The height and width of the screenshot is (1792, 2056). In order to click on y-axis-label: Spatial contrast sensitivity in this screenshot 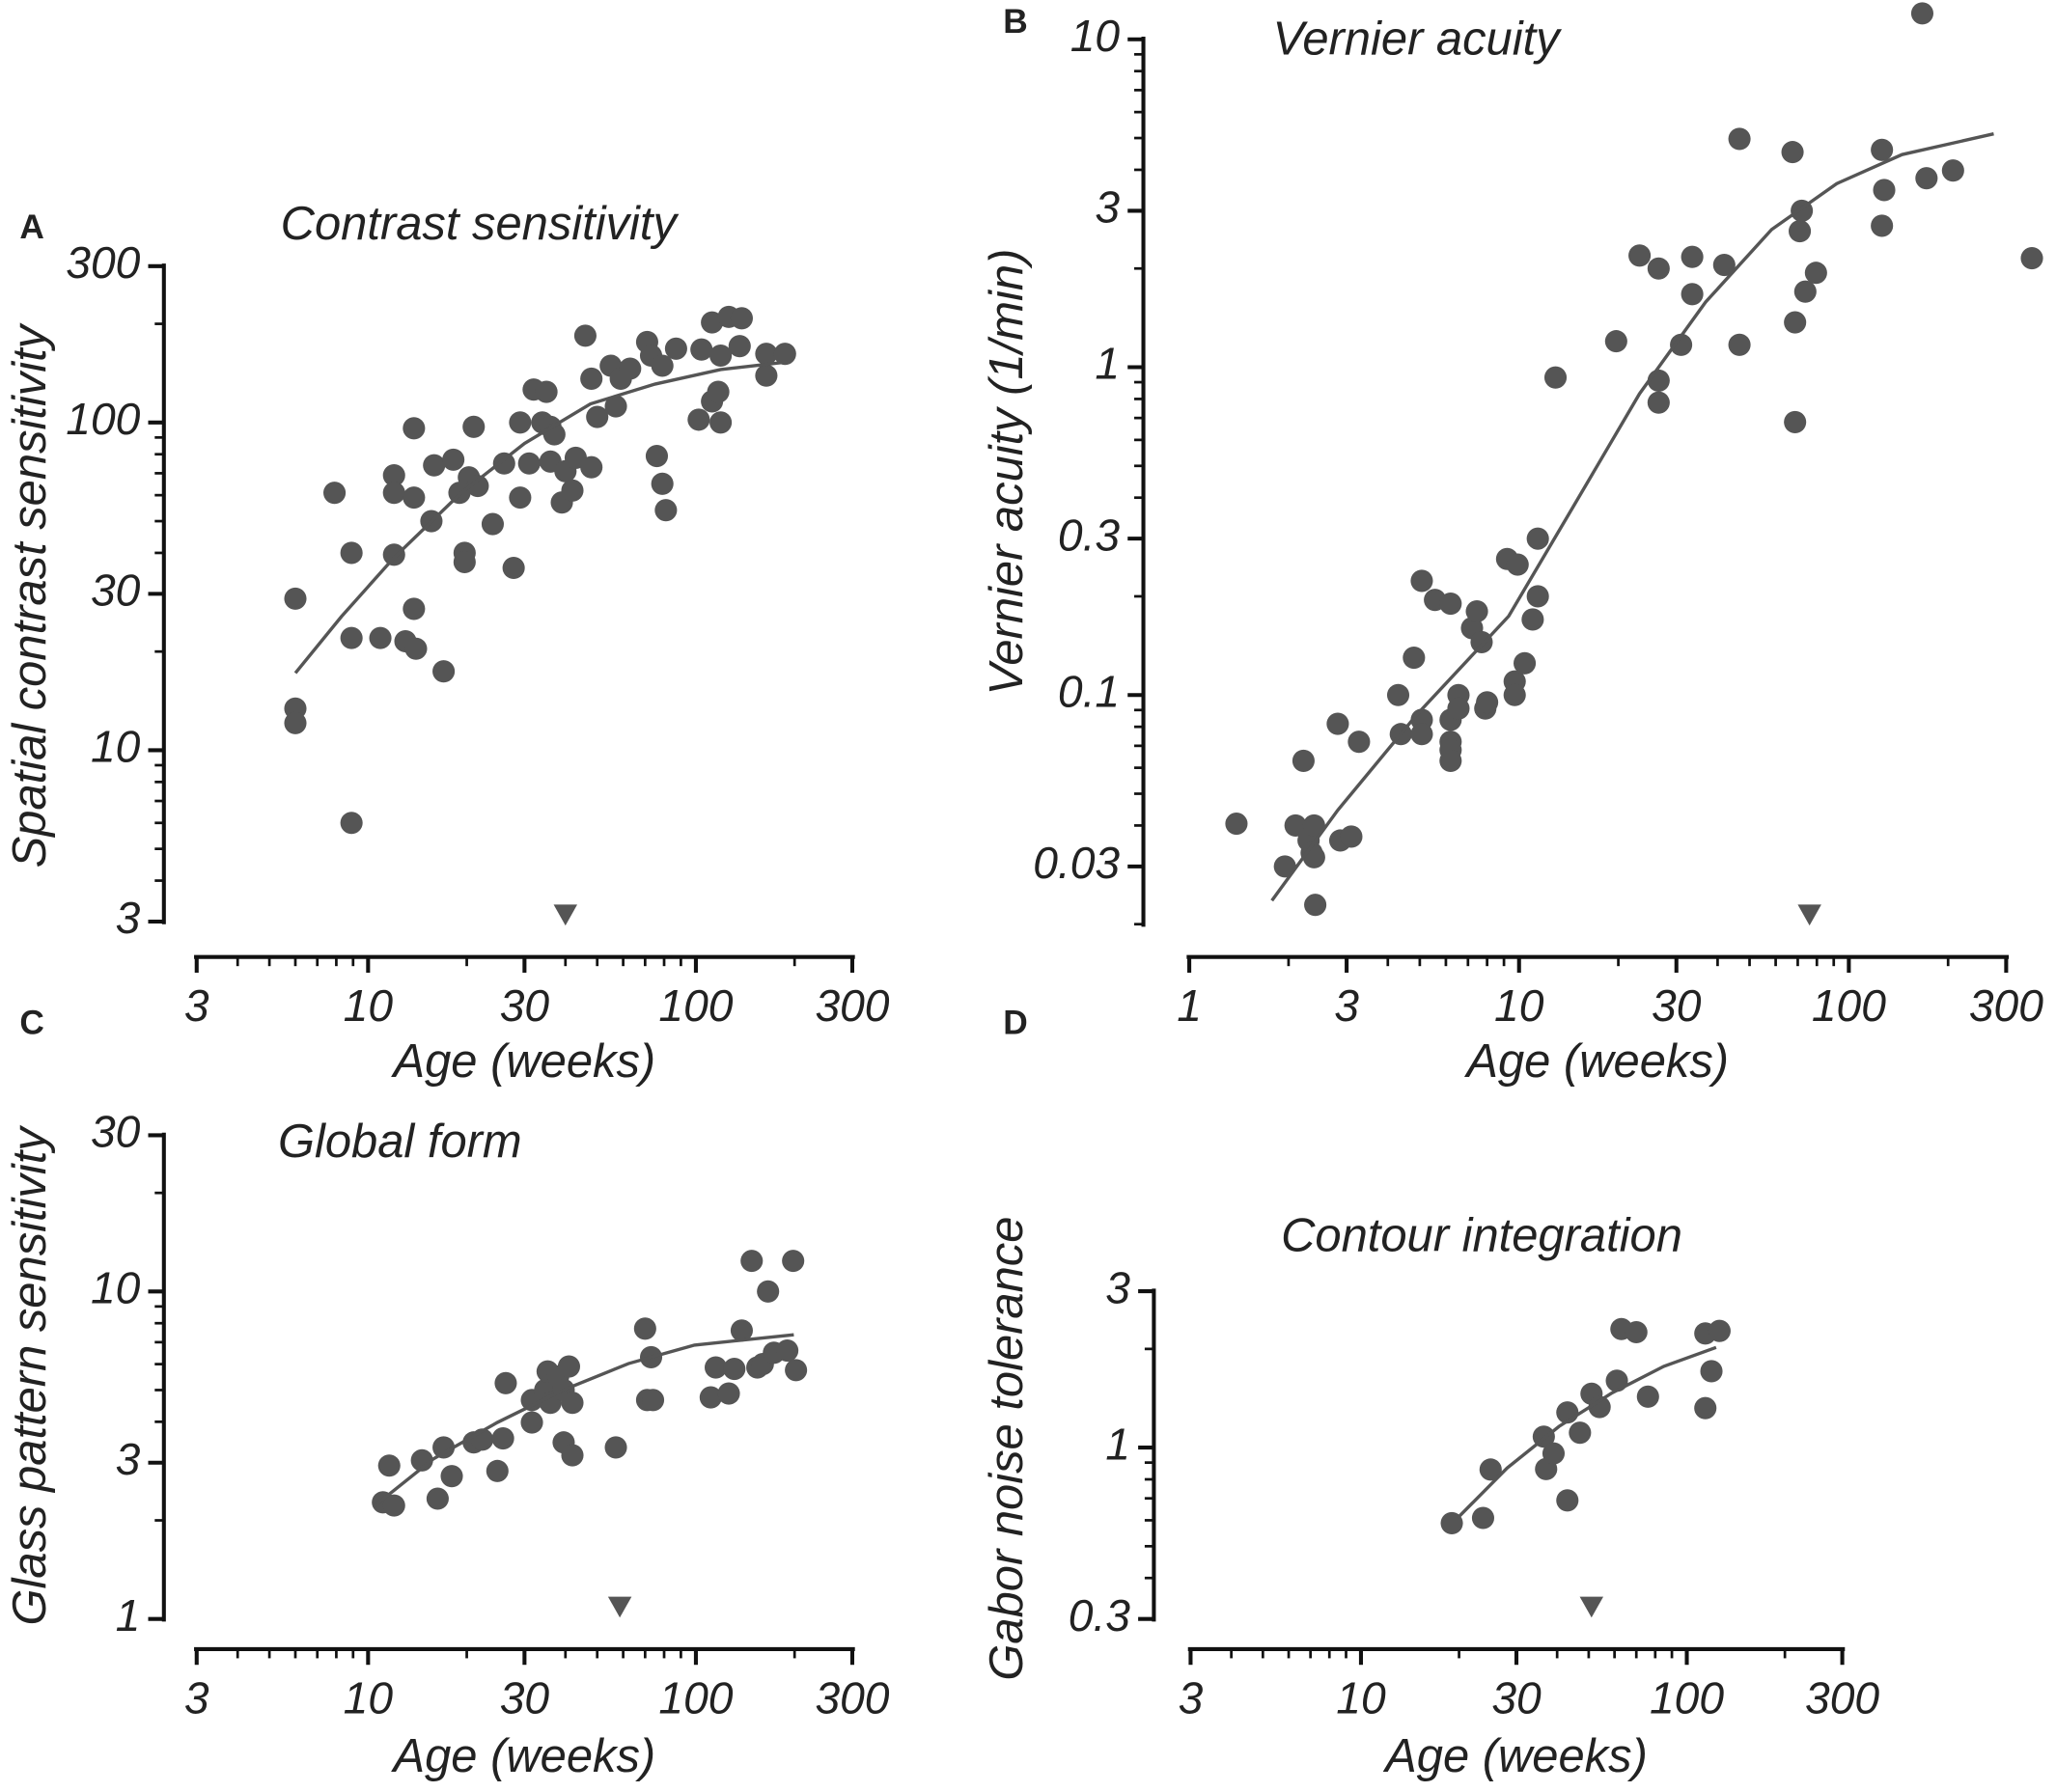, I will do `click(30, 595)`.